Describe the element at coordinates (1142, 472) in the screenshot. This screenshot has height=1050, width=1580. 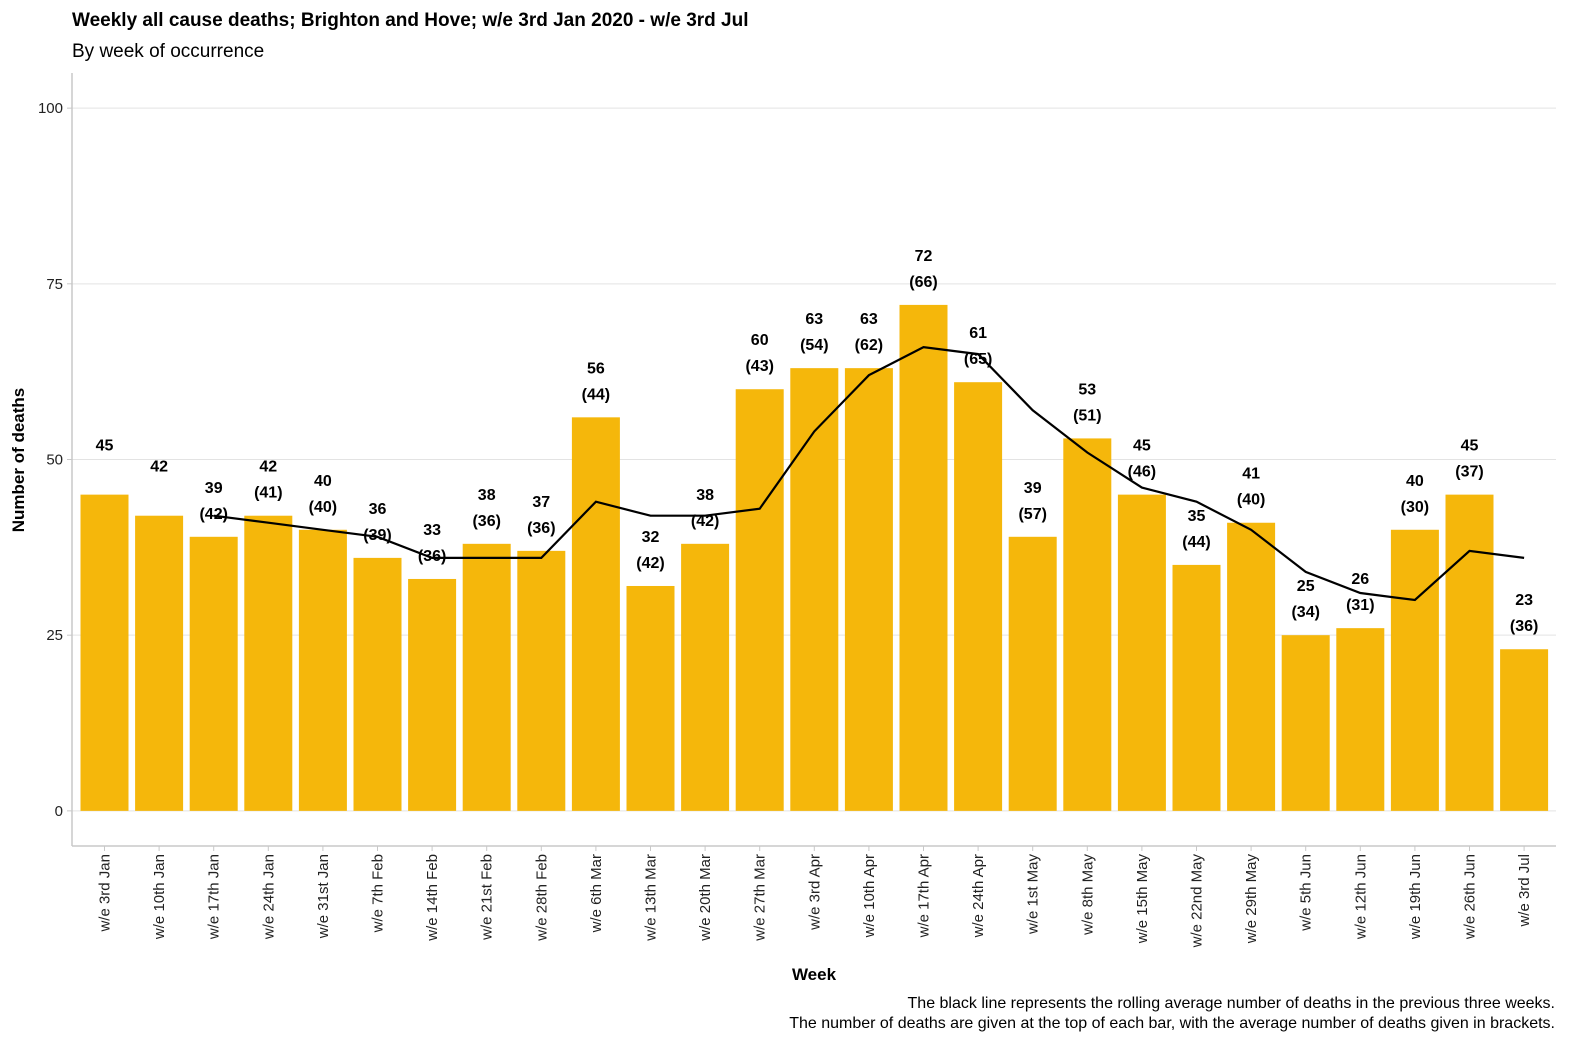
I see `rolling-average-label-20: (46)` at that location.